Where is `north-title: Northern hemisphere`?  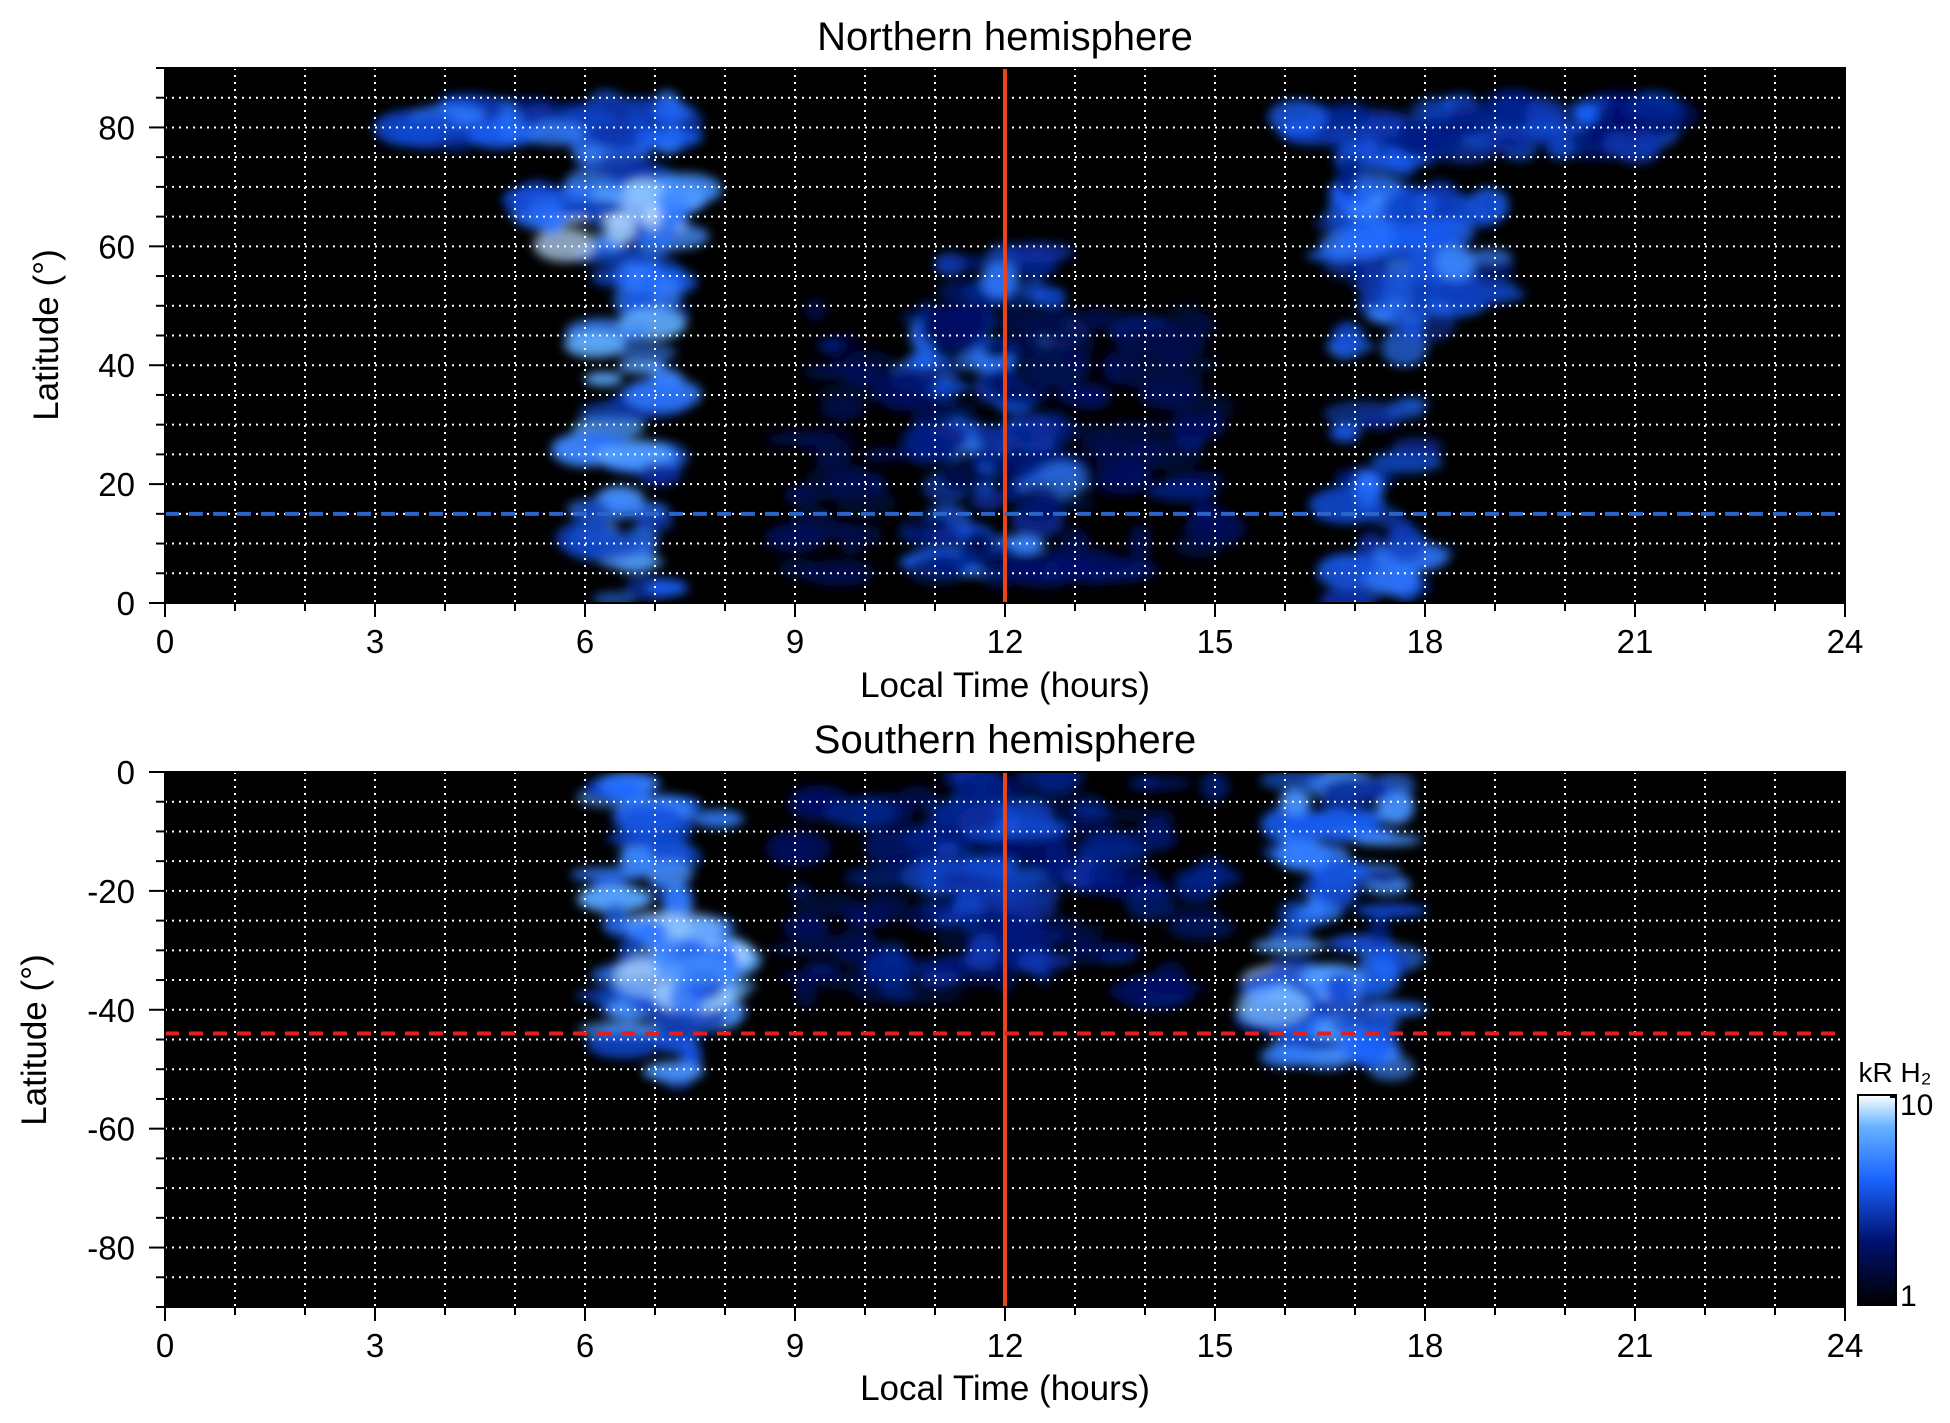
north-title: Northern hemisphere is located at coordinates (1005, 37).